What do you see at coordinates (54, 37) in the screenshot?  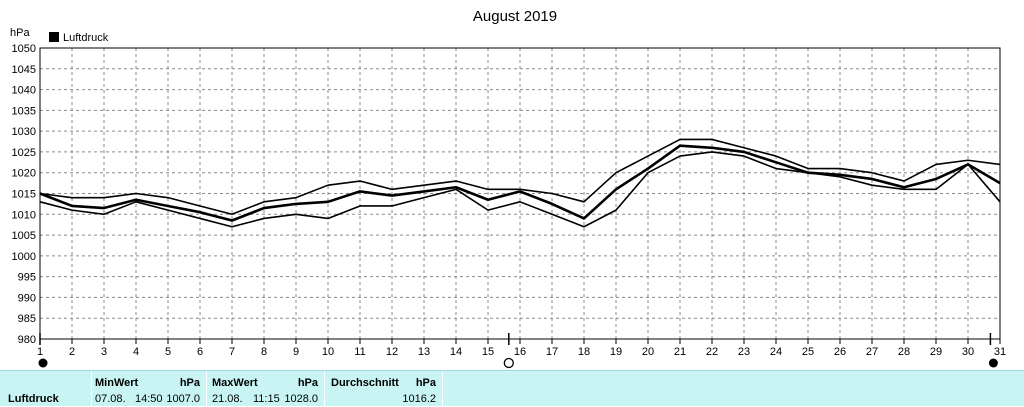 I see `legend-swatch` at bounding box center [54, 37].